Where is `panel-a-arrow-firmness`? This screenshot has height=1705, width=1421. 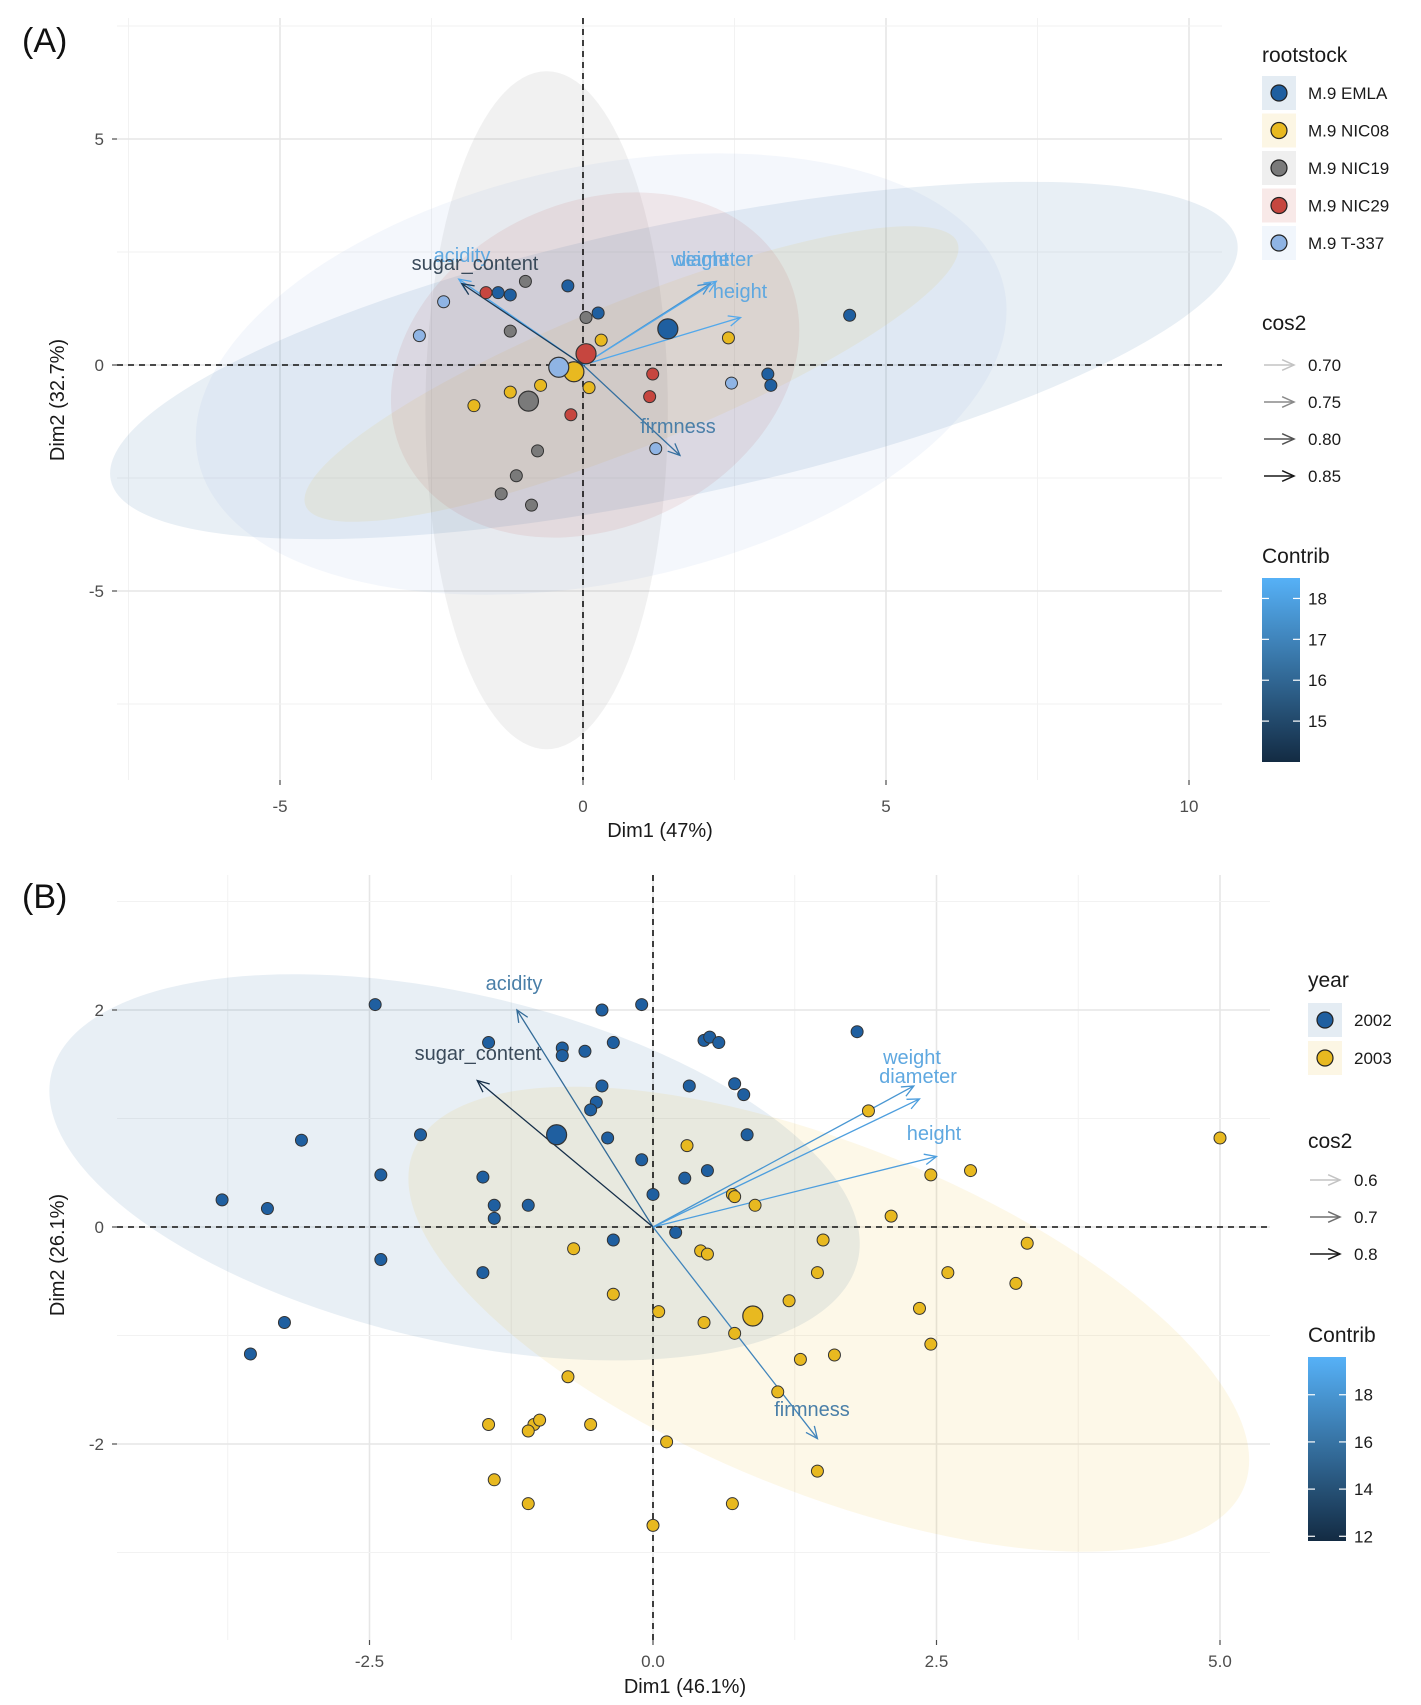 panel-a-arrow-firmness is located at coordinates (631, 410).